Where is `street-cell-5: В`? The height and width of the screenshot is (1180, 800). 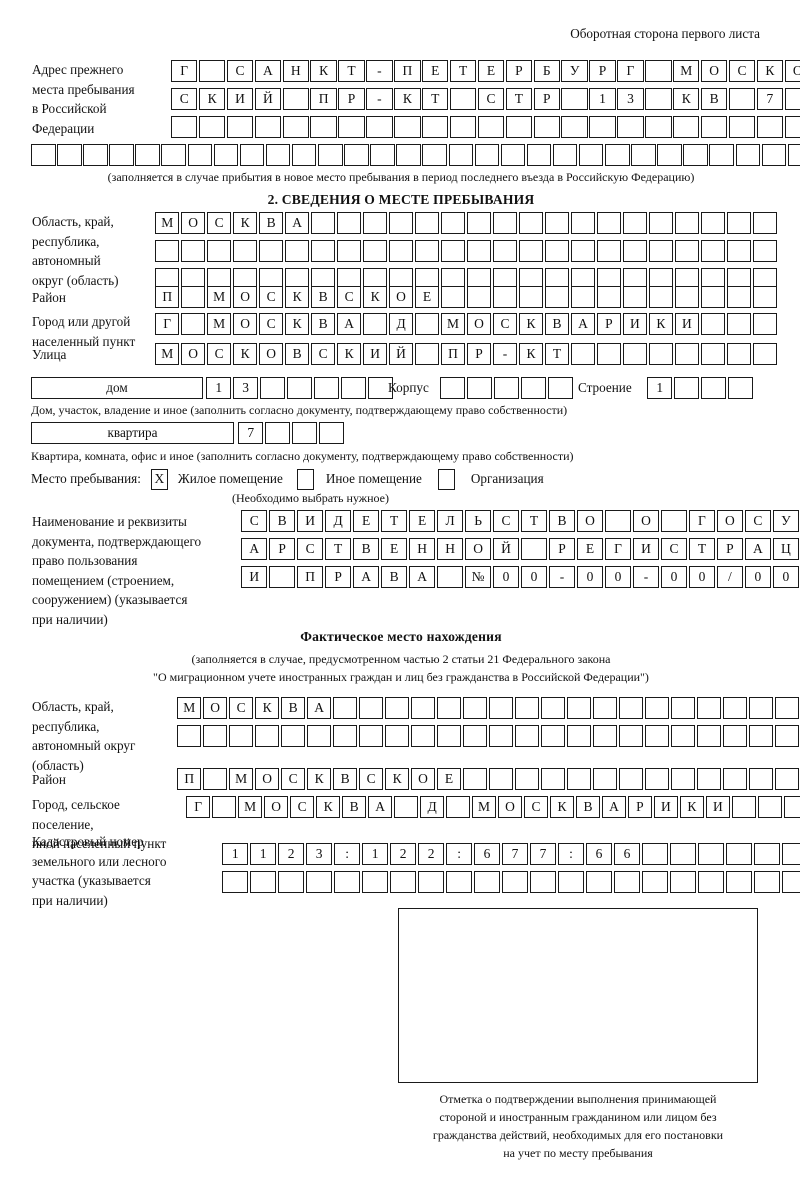 street-cell-5: В is located at coordinates (297, 354).